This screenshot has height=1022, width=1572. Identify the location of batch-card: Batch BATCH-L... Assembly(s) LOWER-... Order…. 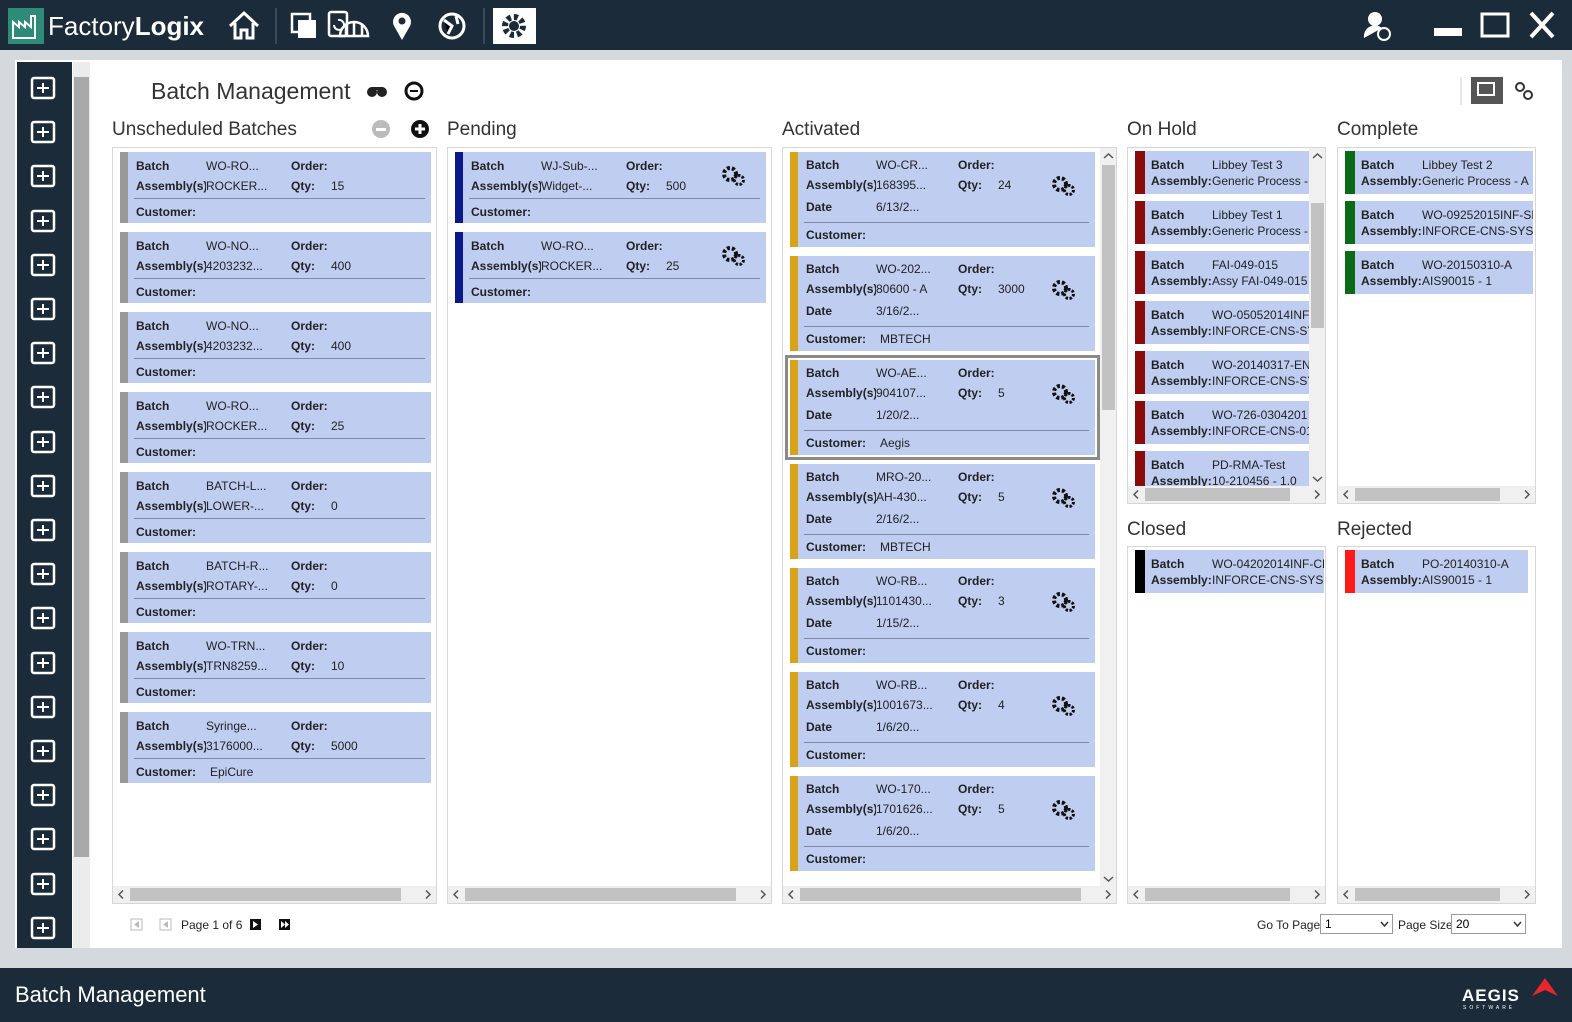
(275, 507).